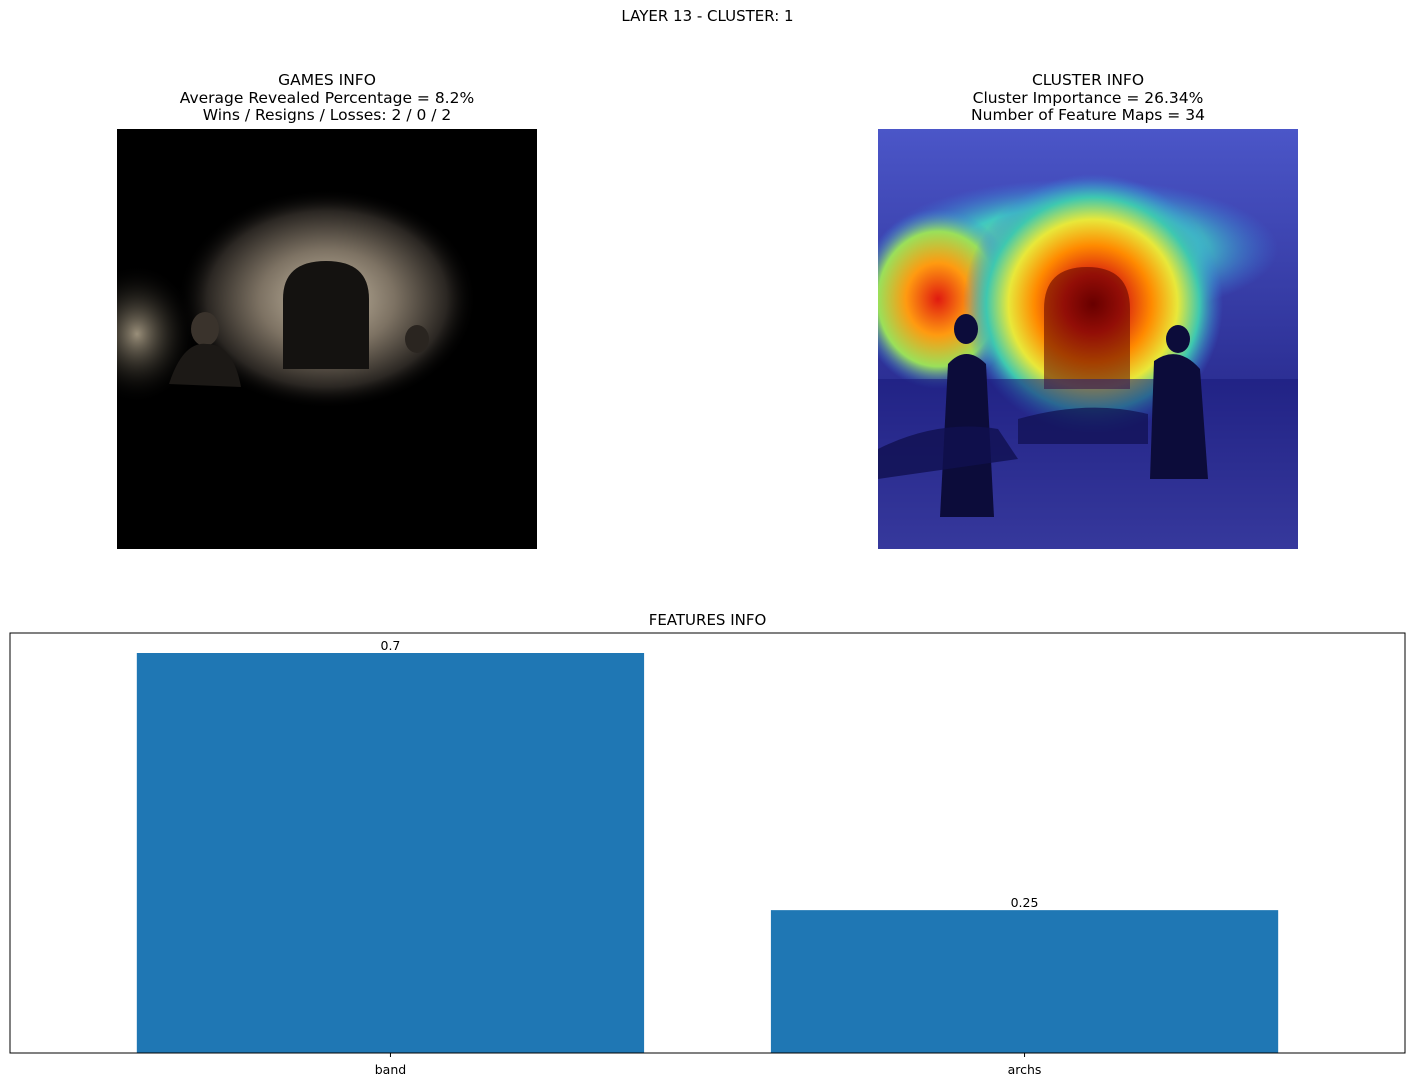 The height and width of the screenshot is (1087, 1415). I want to click on revealed-region-image, so click(327, 339).